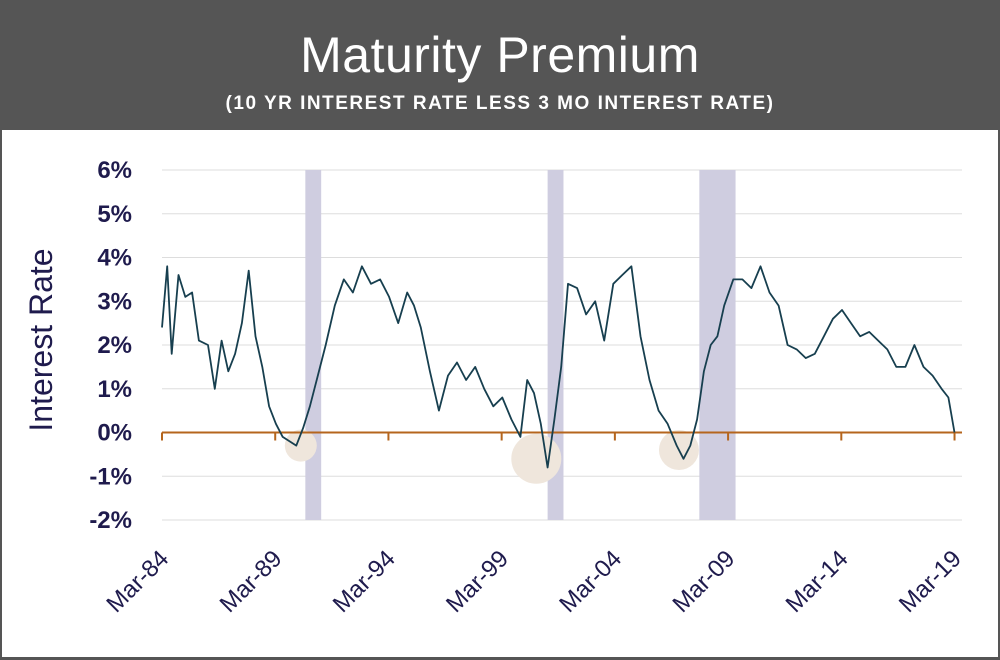 This screenshot has height=660, width=1000. What do you see at coordinates (590, 581) in the screenshot?
I see `x-tick-label: Mar-04` at bounding box center [590, 581].